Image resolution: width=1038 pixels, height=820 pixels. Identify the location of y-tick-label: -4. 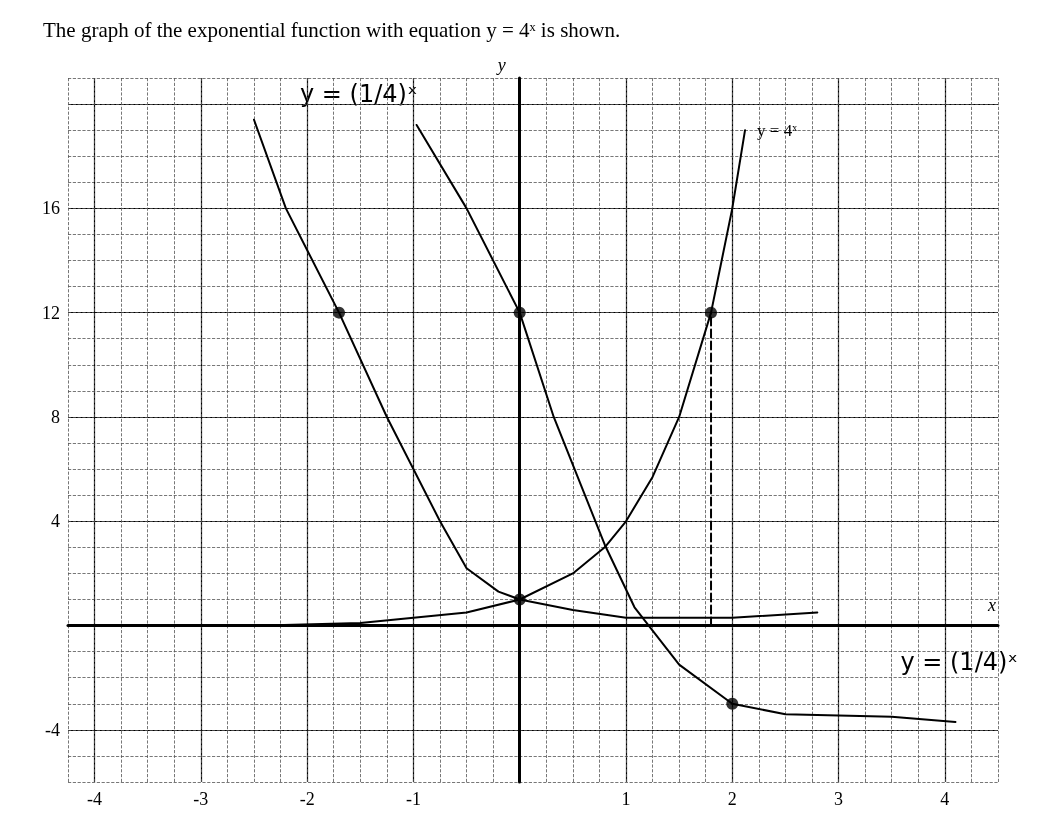
(52, 729).